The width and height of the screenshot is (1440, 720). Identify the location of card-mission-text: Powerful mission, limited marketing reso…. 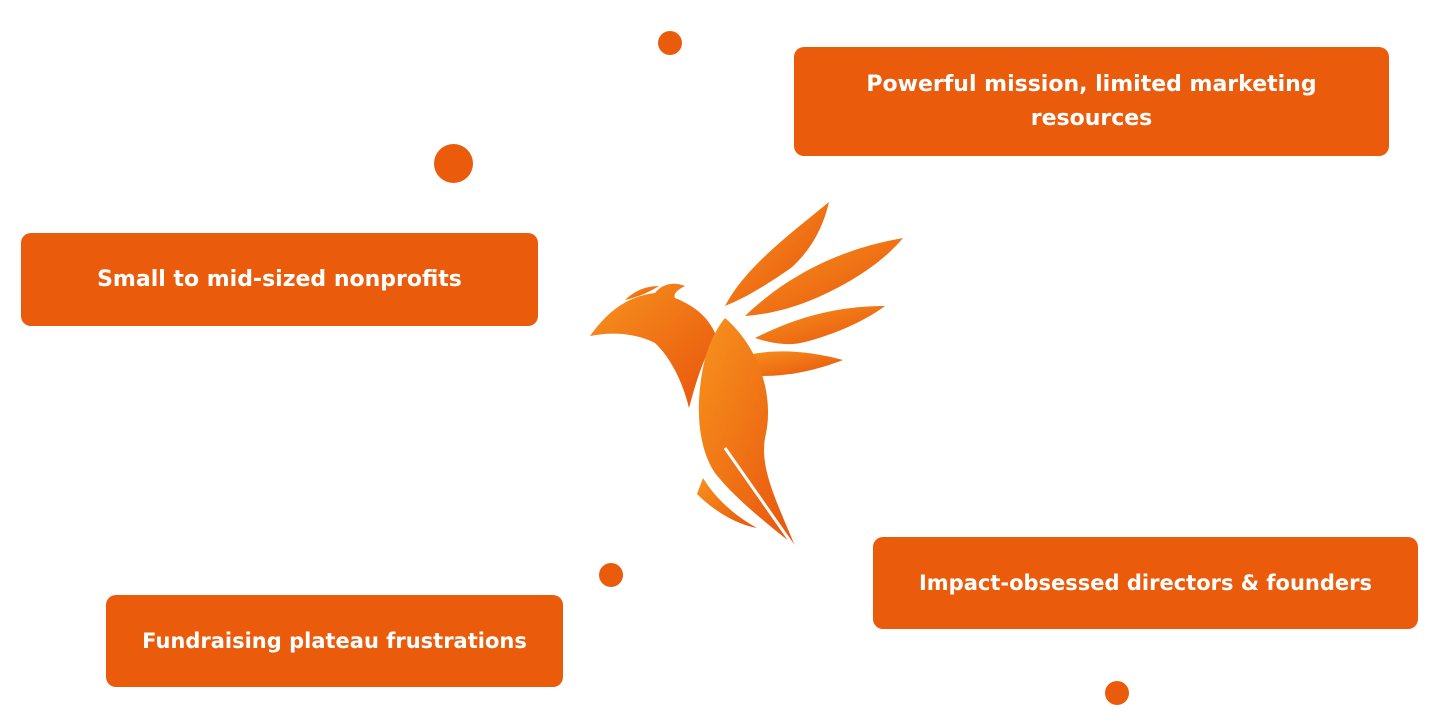
(1091, 101).